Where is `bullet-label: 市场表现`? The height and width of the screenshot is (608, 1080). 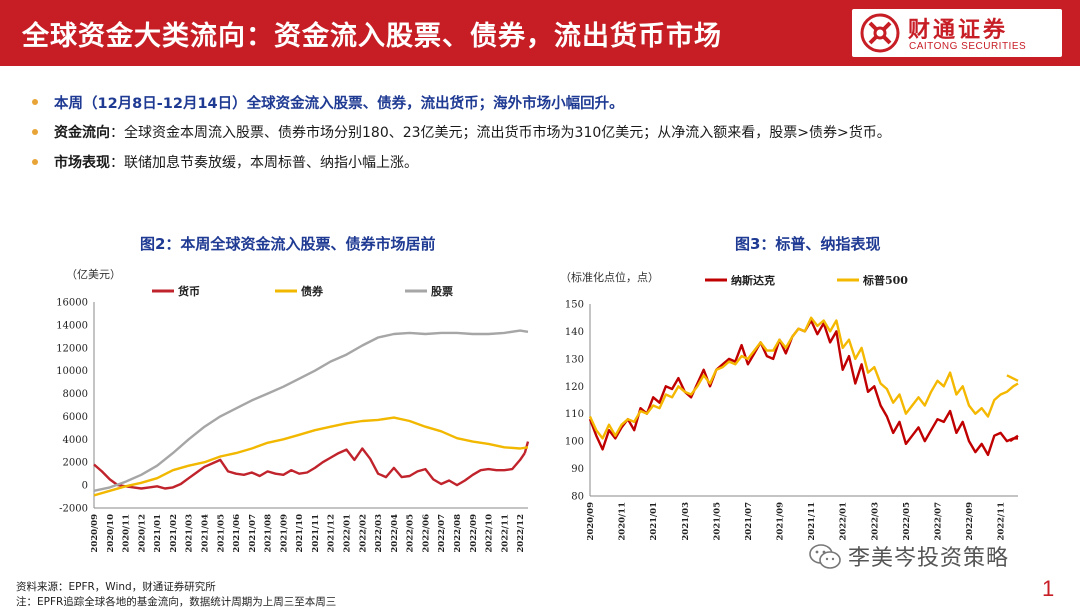
bullet-label: 市场表现 is located at coordinates (82, 163).